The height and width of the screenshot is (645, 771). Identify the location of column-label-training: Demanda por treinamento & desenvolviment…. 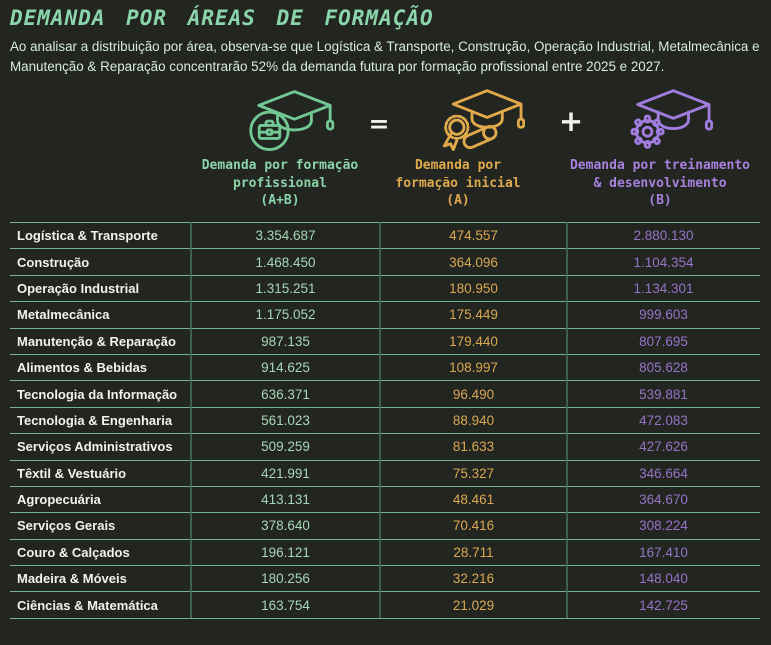
(655, 183).